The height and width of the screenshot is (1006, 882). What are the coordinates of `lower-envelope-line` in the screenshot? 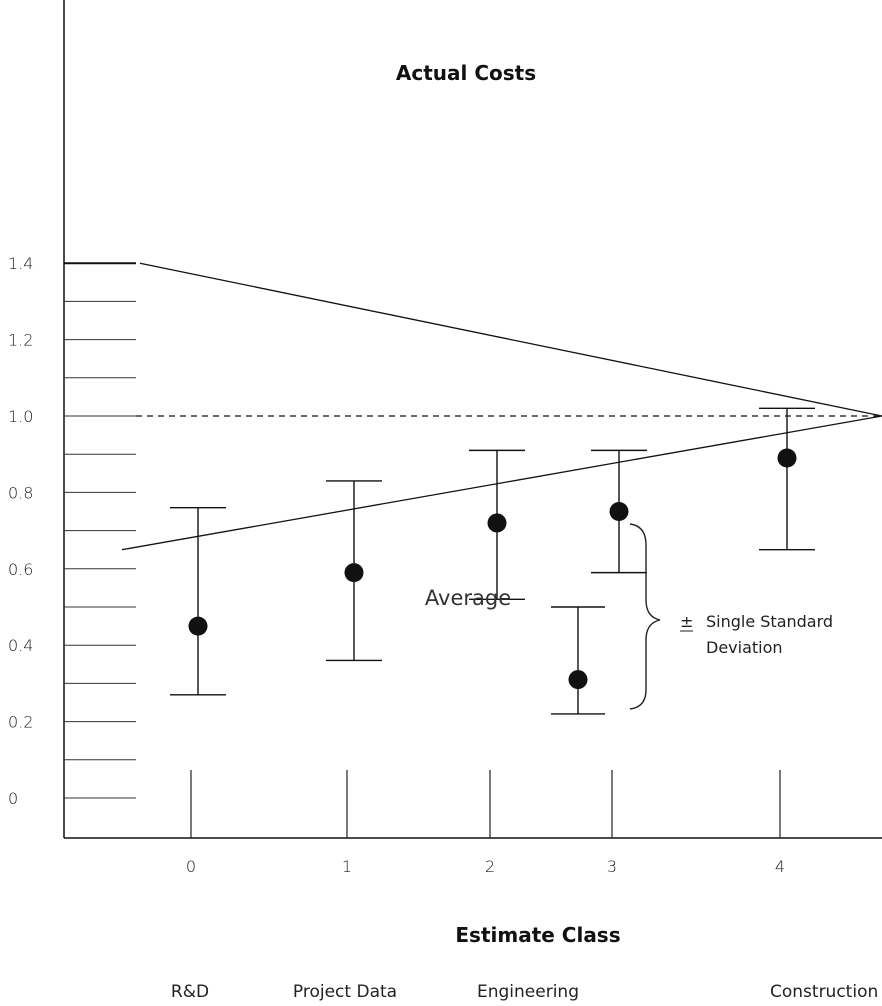 It's located at (501, 483).